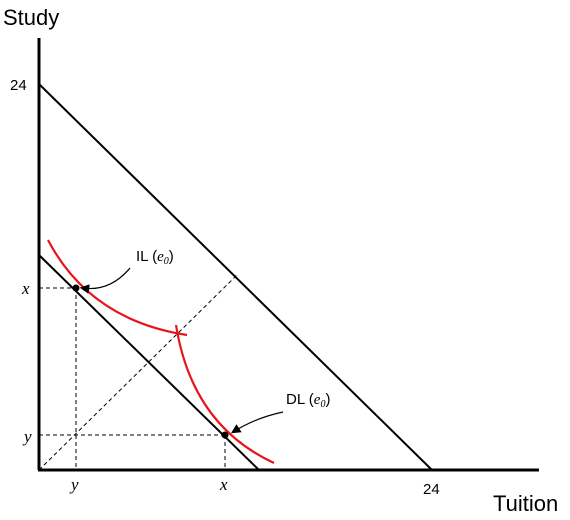  What do you see at coordinates (74, 484) in the screenshot?
I see `x-tick-y: y` at bounding box center [74, 484].